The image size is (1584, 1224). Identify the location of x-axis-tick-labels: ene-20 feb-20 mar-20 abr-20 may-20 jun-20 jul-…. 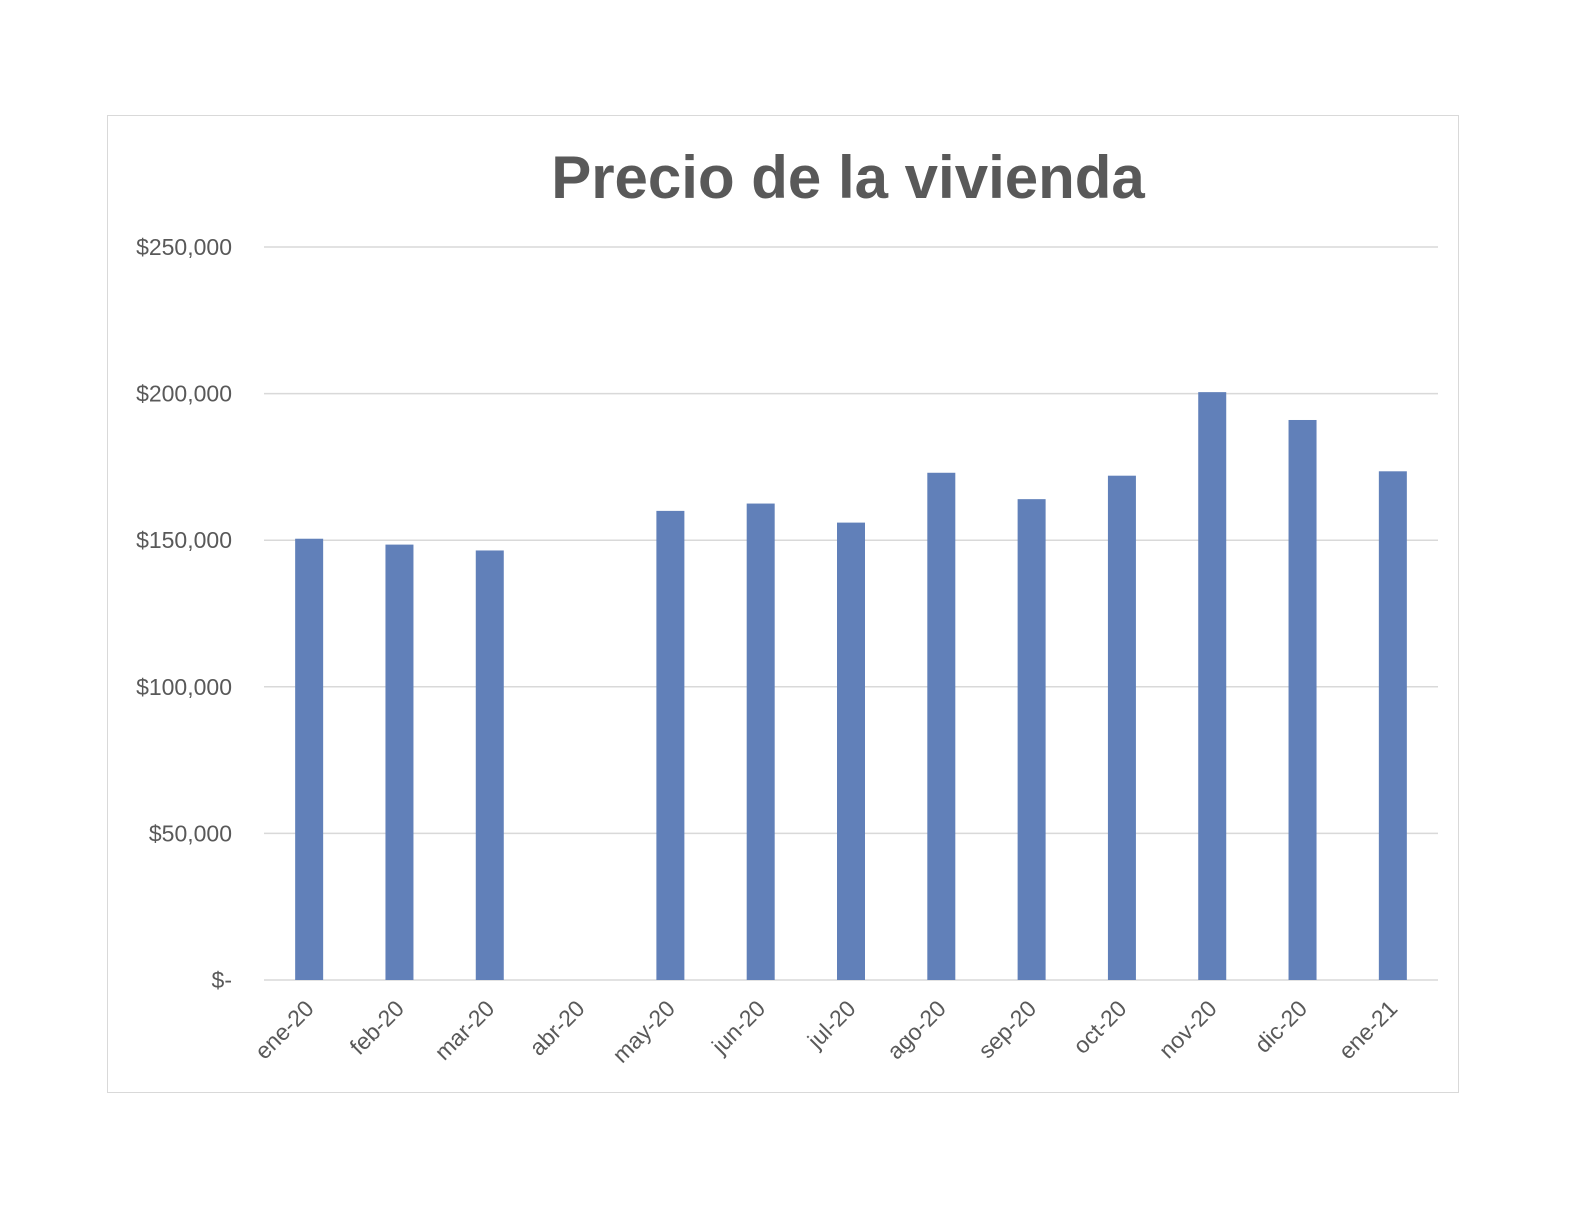
(826, 1031).